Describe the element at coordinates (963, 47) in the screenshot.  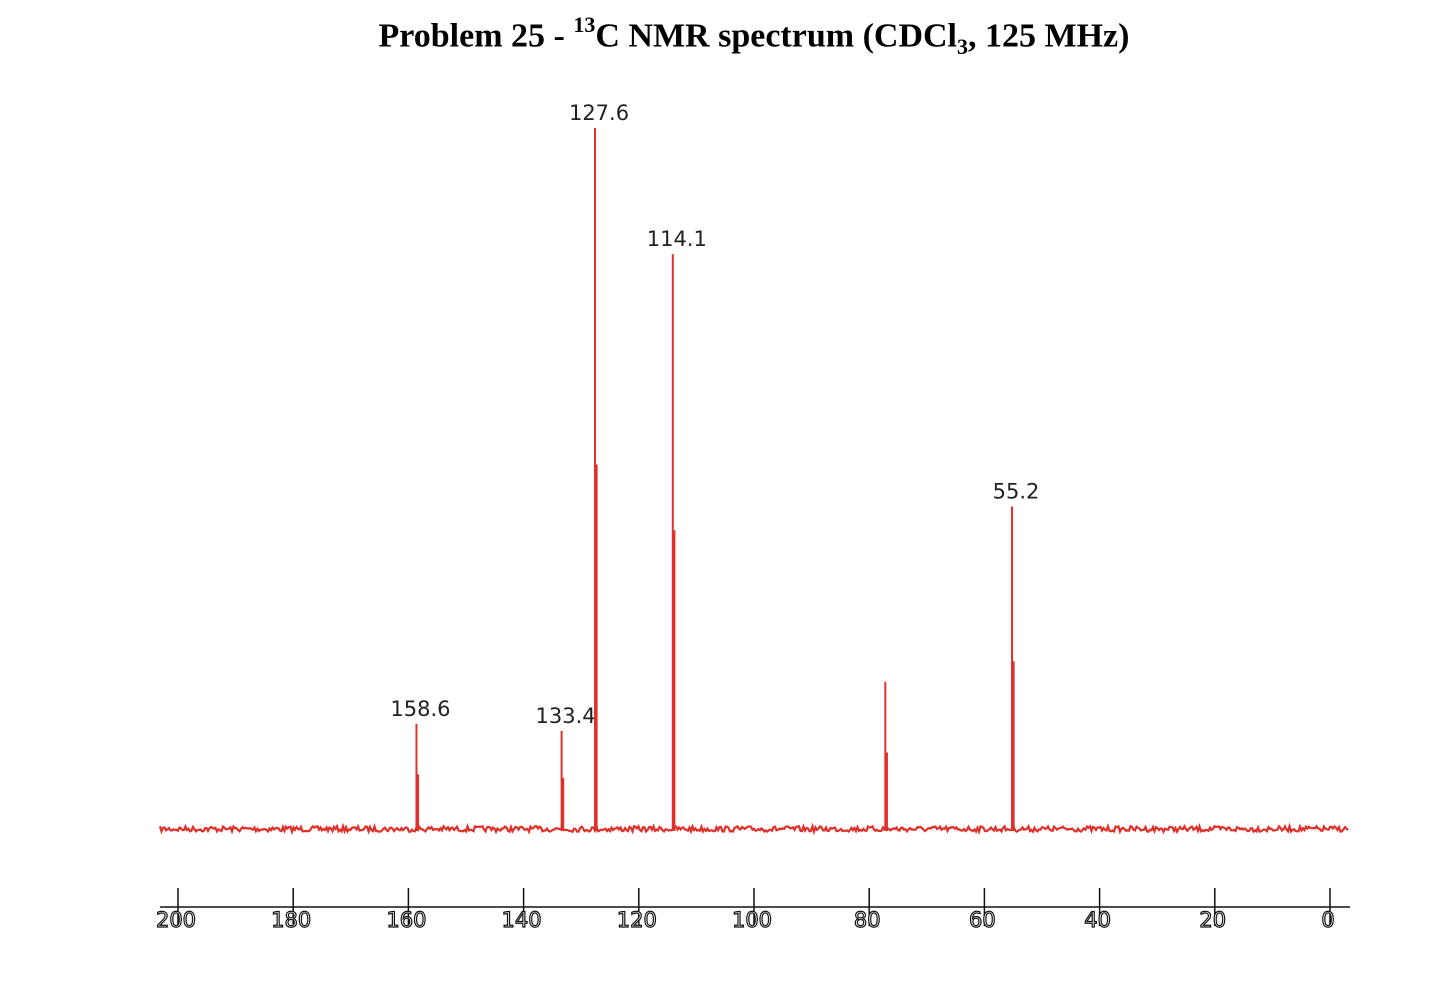
I see `title-subscript: 3` at that location.